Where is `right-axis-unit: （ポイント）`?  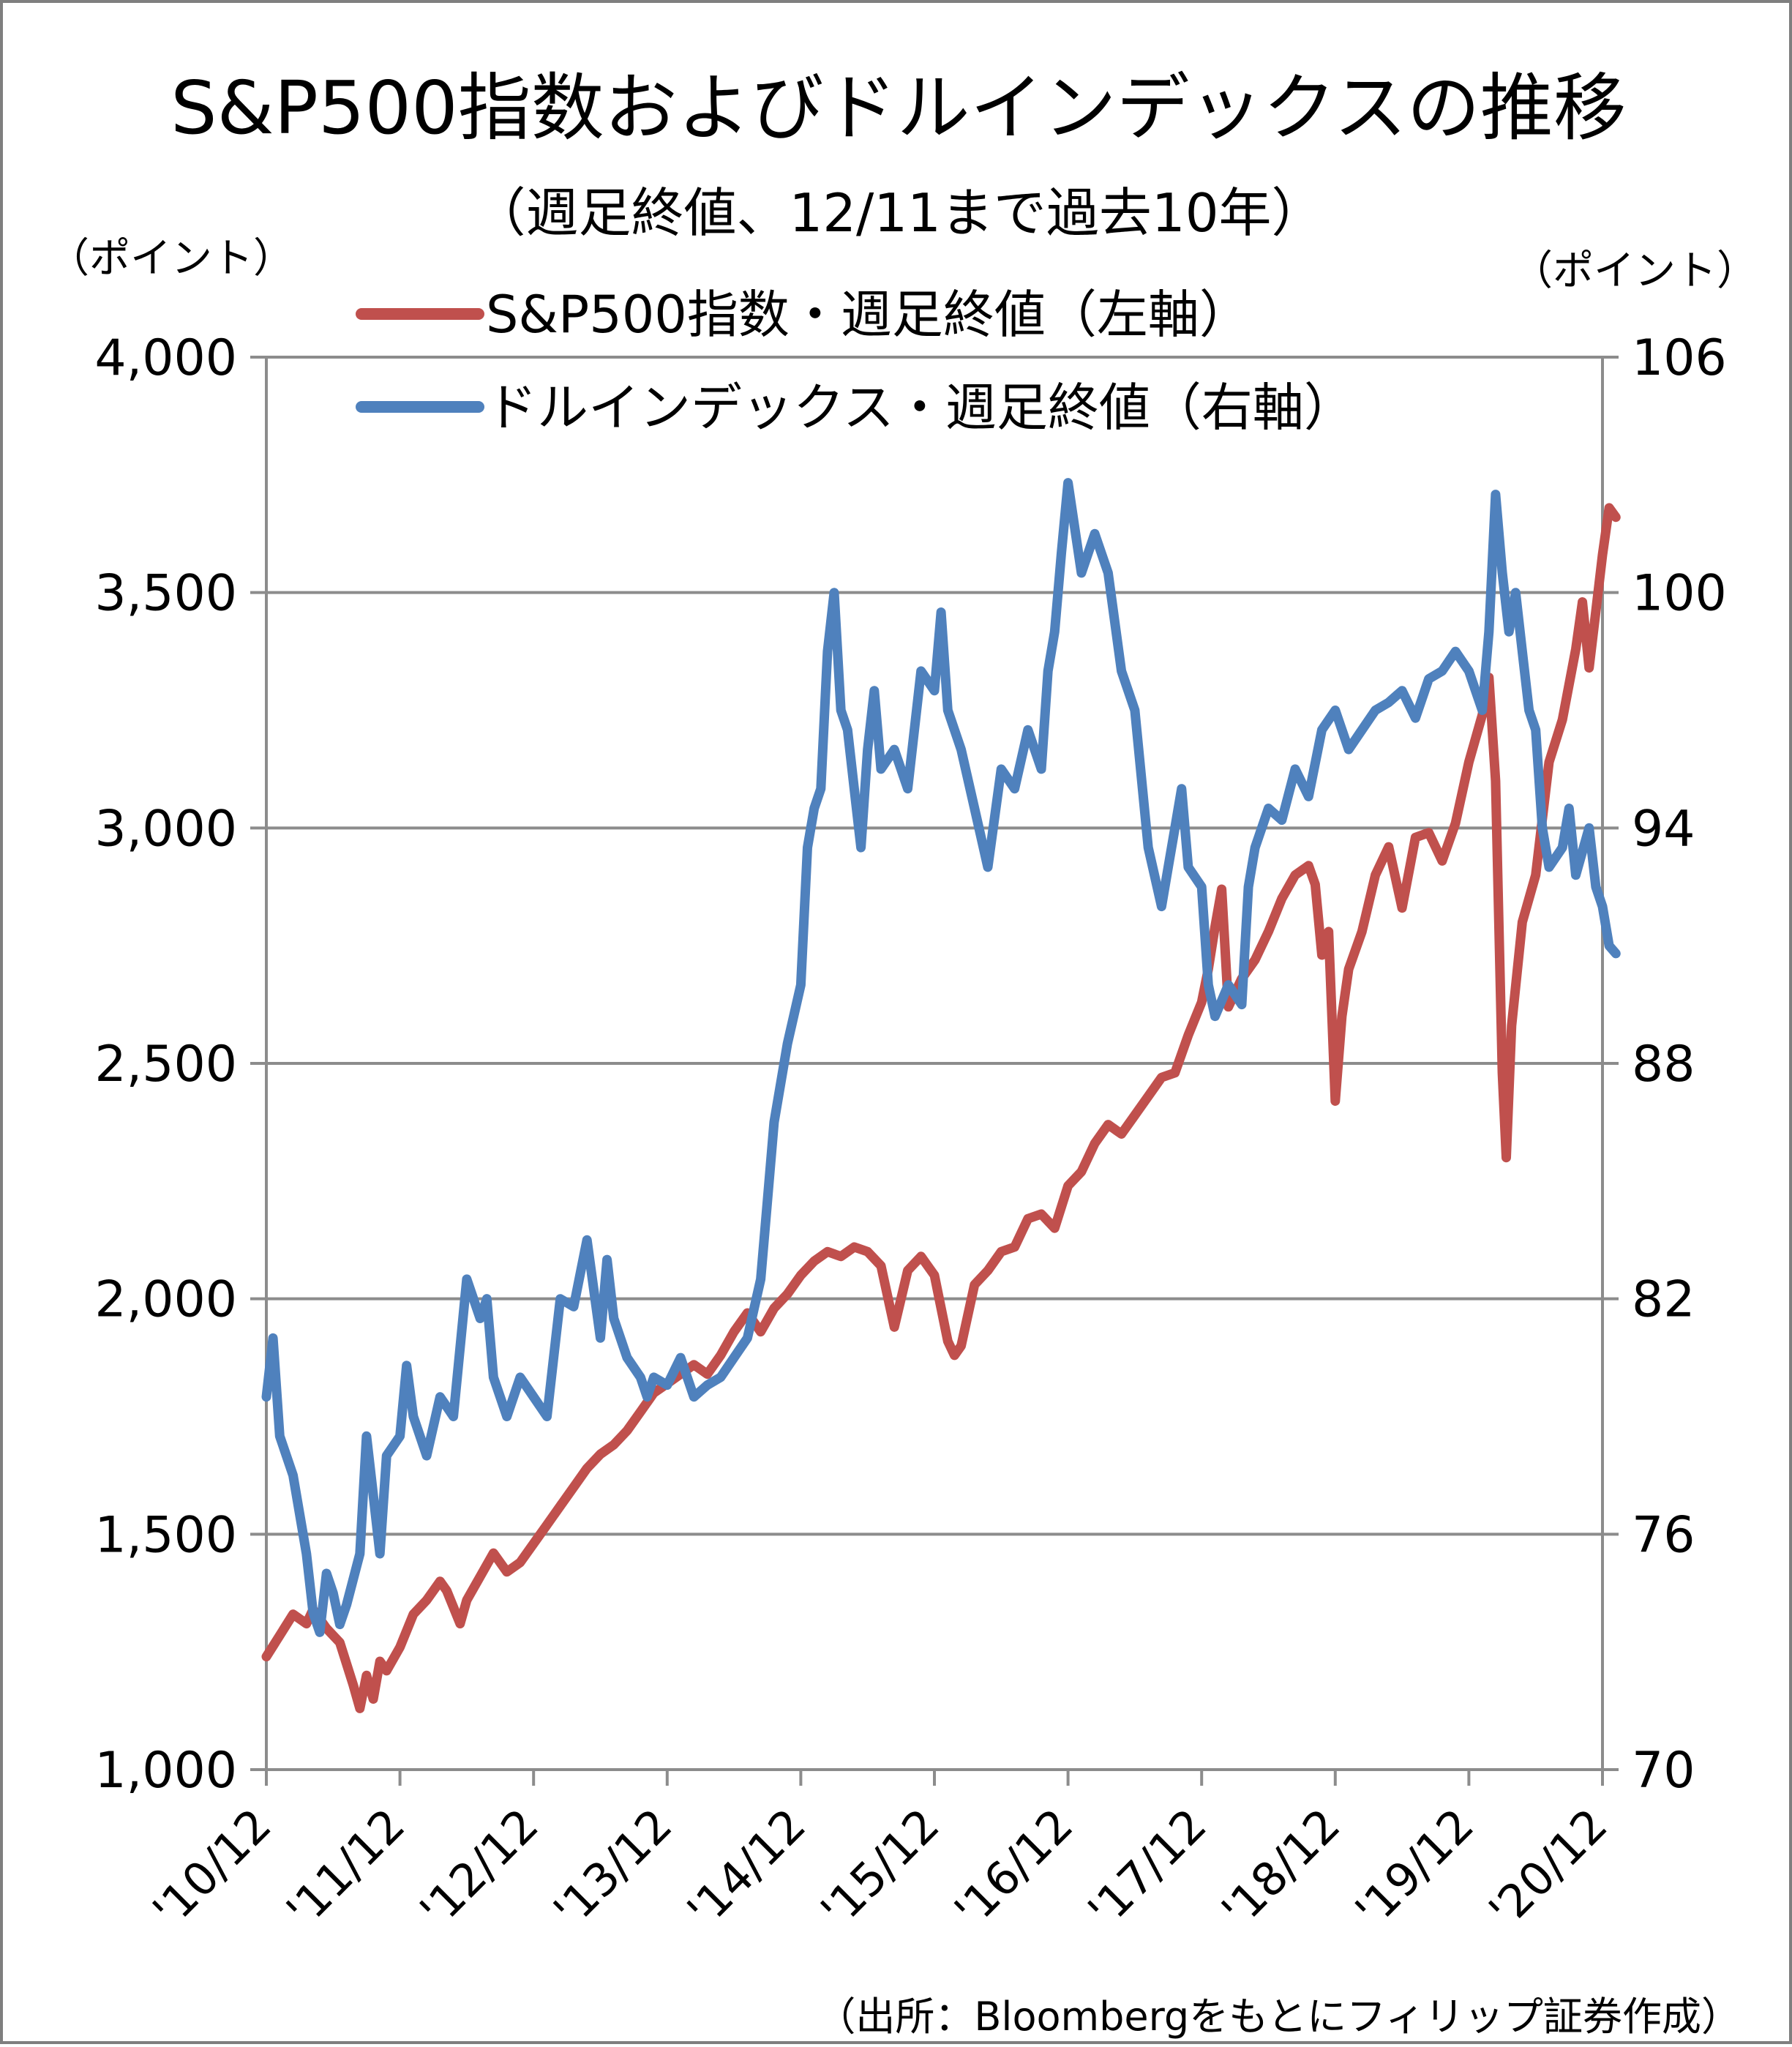 right-axis-unit: （ポイント） is located at coordinates (1635, 271).